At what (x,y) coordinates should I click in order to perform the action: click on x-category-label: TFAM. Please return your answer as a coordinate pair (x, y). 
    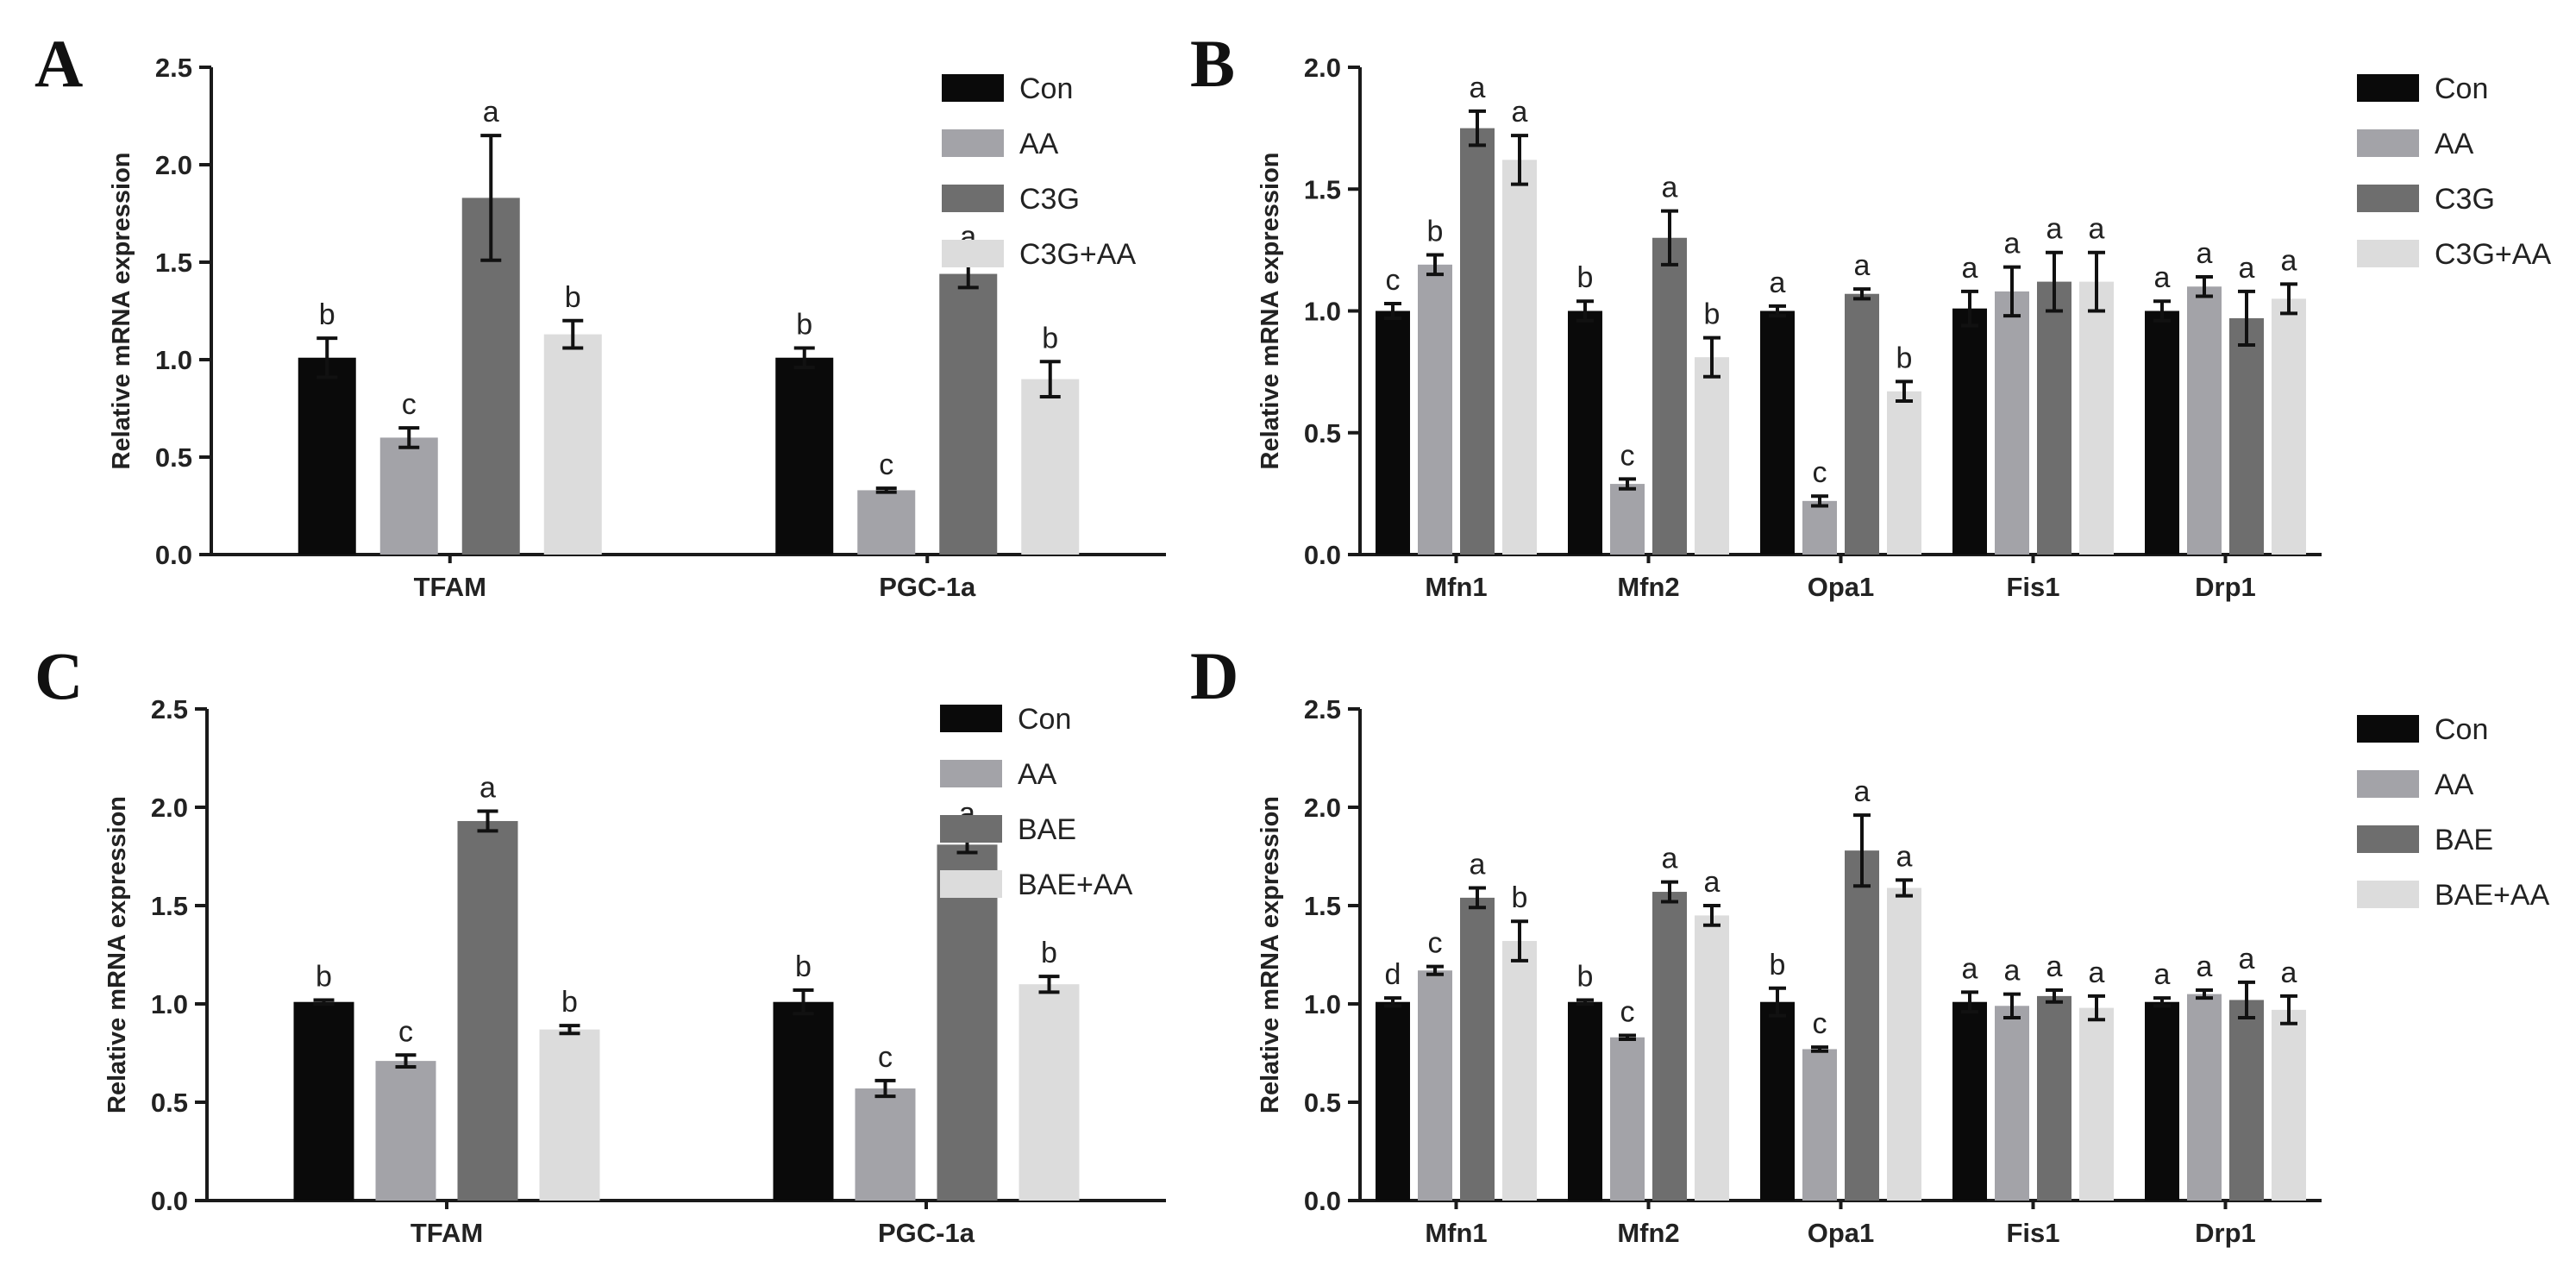
    Looking at the image, I should click on (447, 1233).